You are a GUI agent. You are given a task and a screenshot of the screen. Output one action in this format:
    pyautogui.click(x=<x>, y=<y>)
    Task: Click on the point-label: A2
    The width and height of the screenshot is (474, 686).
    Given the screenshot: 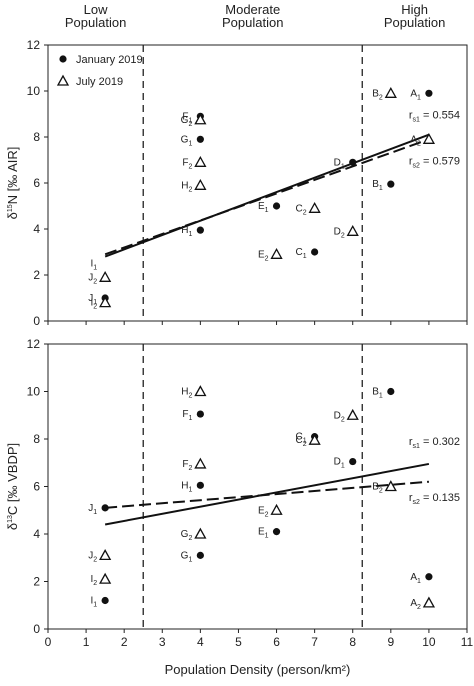 What is the action you would take?
    pyautogui.click(x=415, y=140)
    